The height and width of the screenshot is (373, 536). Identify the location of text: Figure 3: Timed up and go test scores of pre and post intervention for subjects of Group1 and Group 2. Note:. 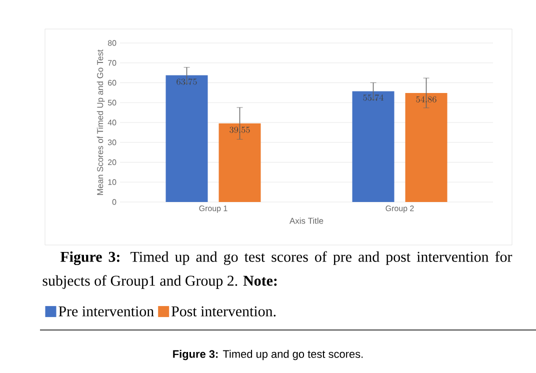
(277, 270).